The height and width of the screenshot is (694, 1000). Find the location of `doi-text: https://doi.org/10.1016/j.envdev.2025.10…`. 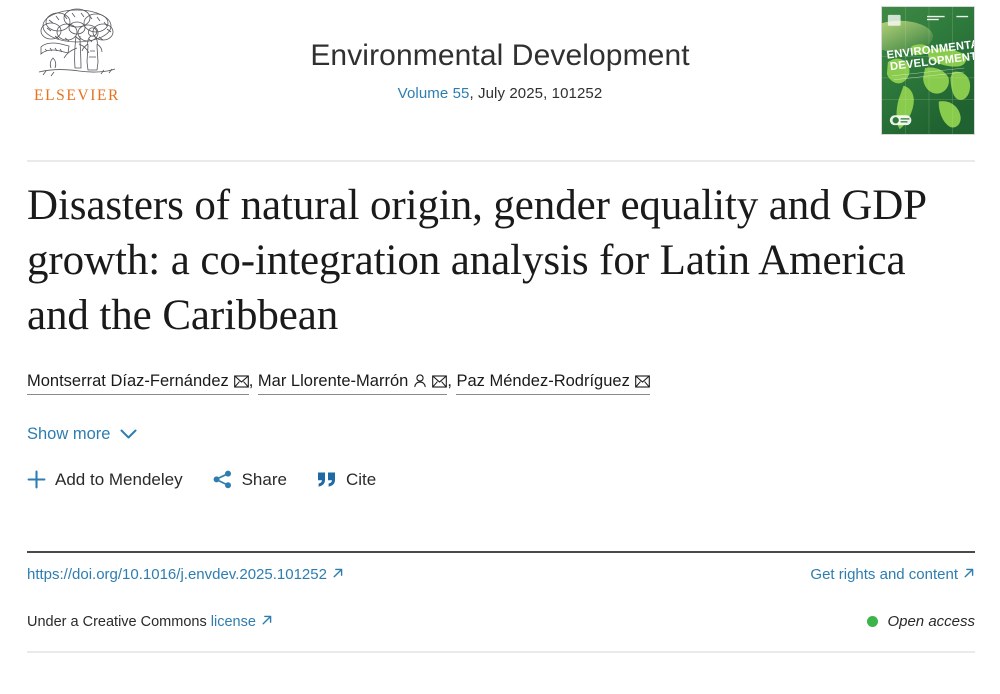

doi-text: https://doi.org/10.1016/j.envdev.2025.10… is located at coordinates (177, 574).